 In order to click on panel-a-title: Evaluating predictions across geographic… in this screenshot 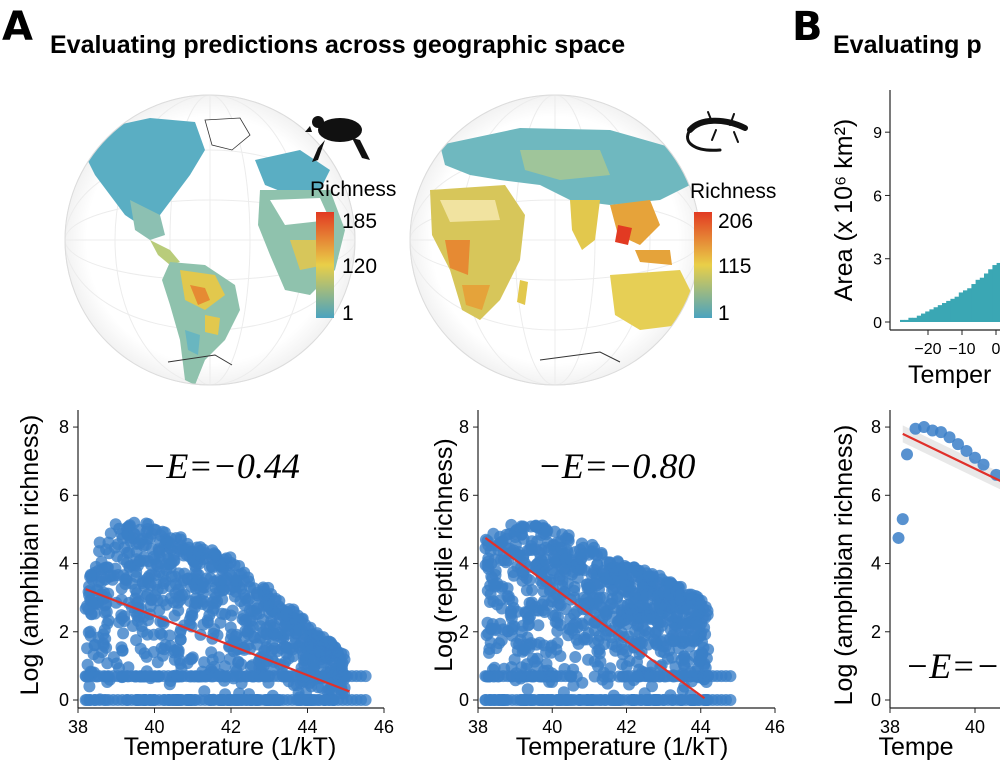, I will do `click(337, 45)`.